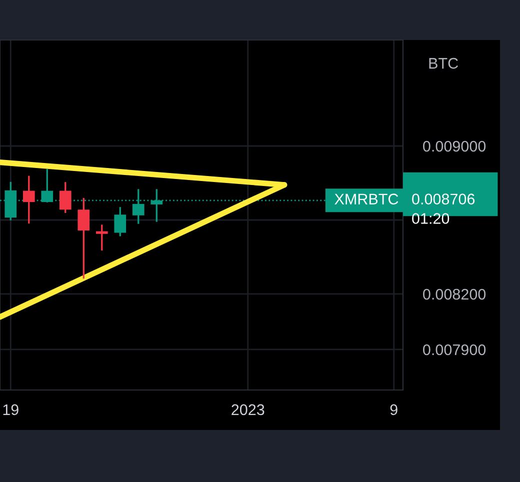 Image resolution: width=520 pixels, height=482 pixels. I want to click on y-tick-label: 0.008200, so click(454, 294).